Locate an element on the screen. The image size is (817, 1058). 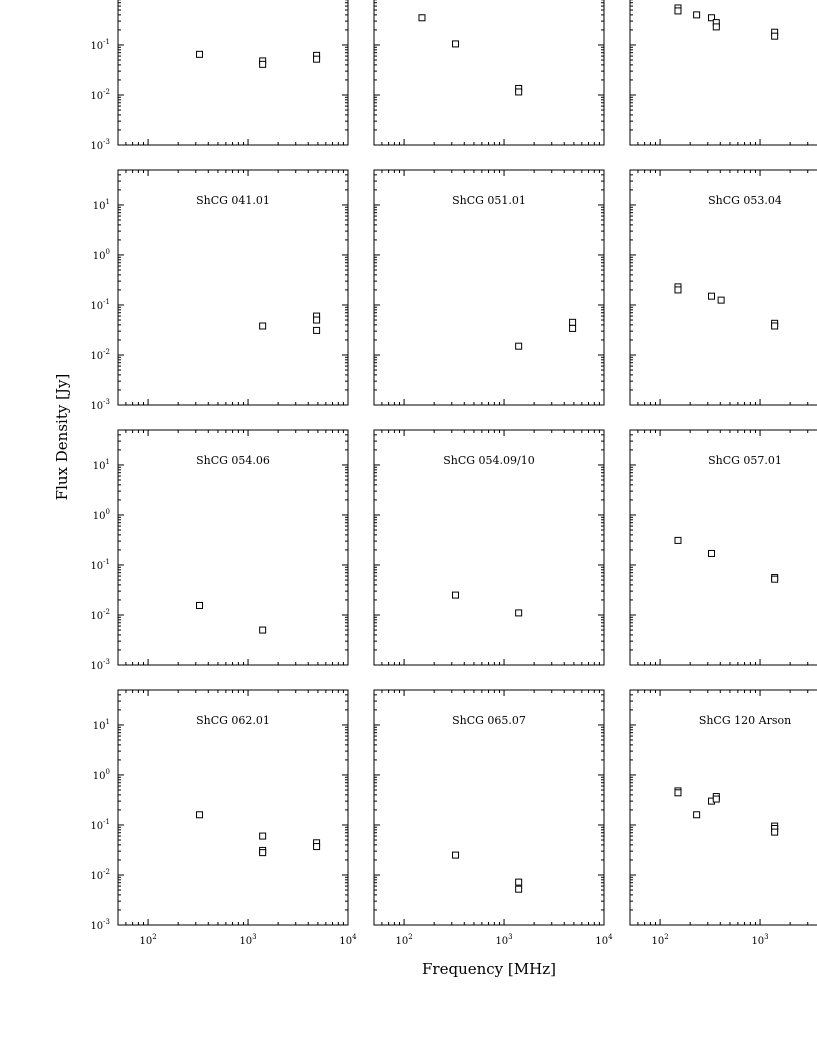
panel-title: ShCG 054.09/10 is located at coordinates (489, 460).